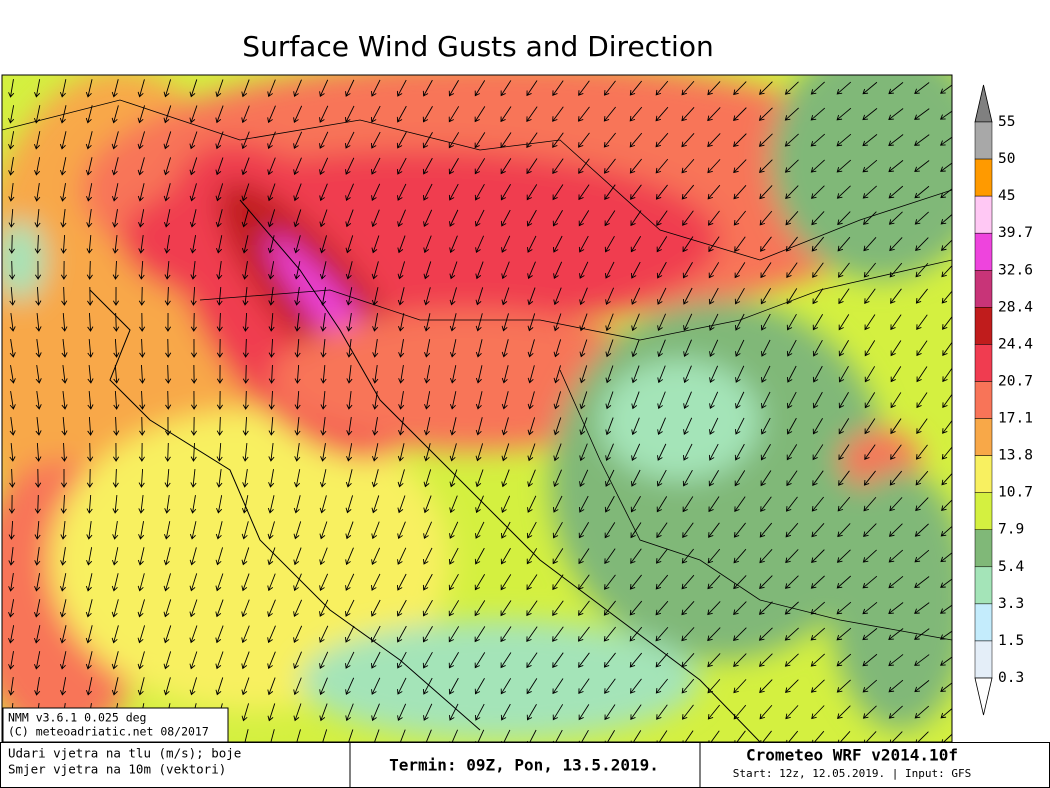  I want to click on footer-center: Termin: 09Z, Pon, 13.5.2019., so click(524, 765).